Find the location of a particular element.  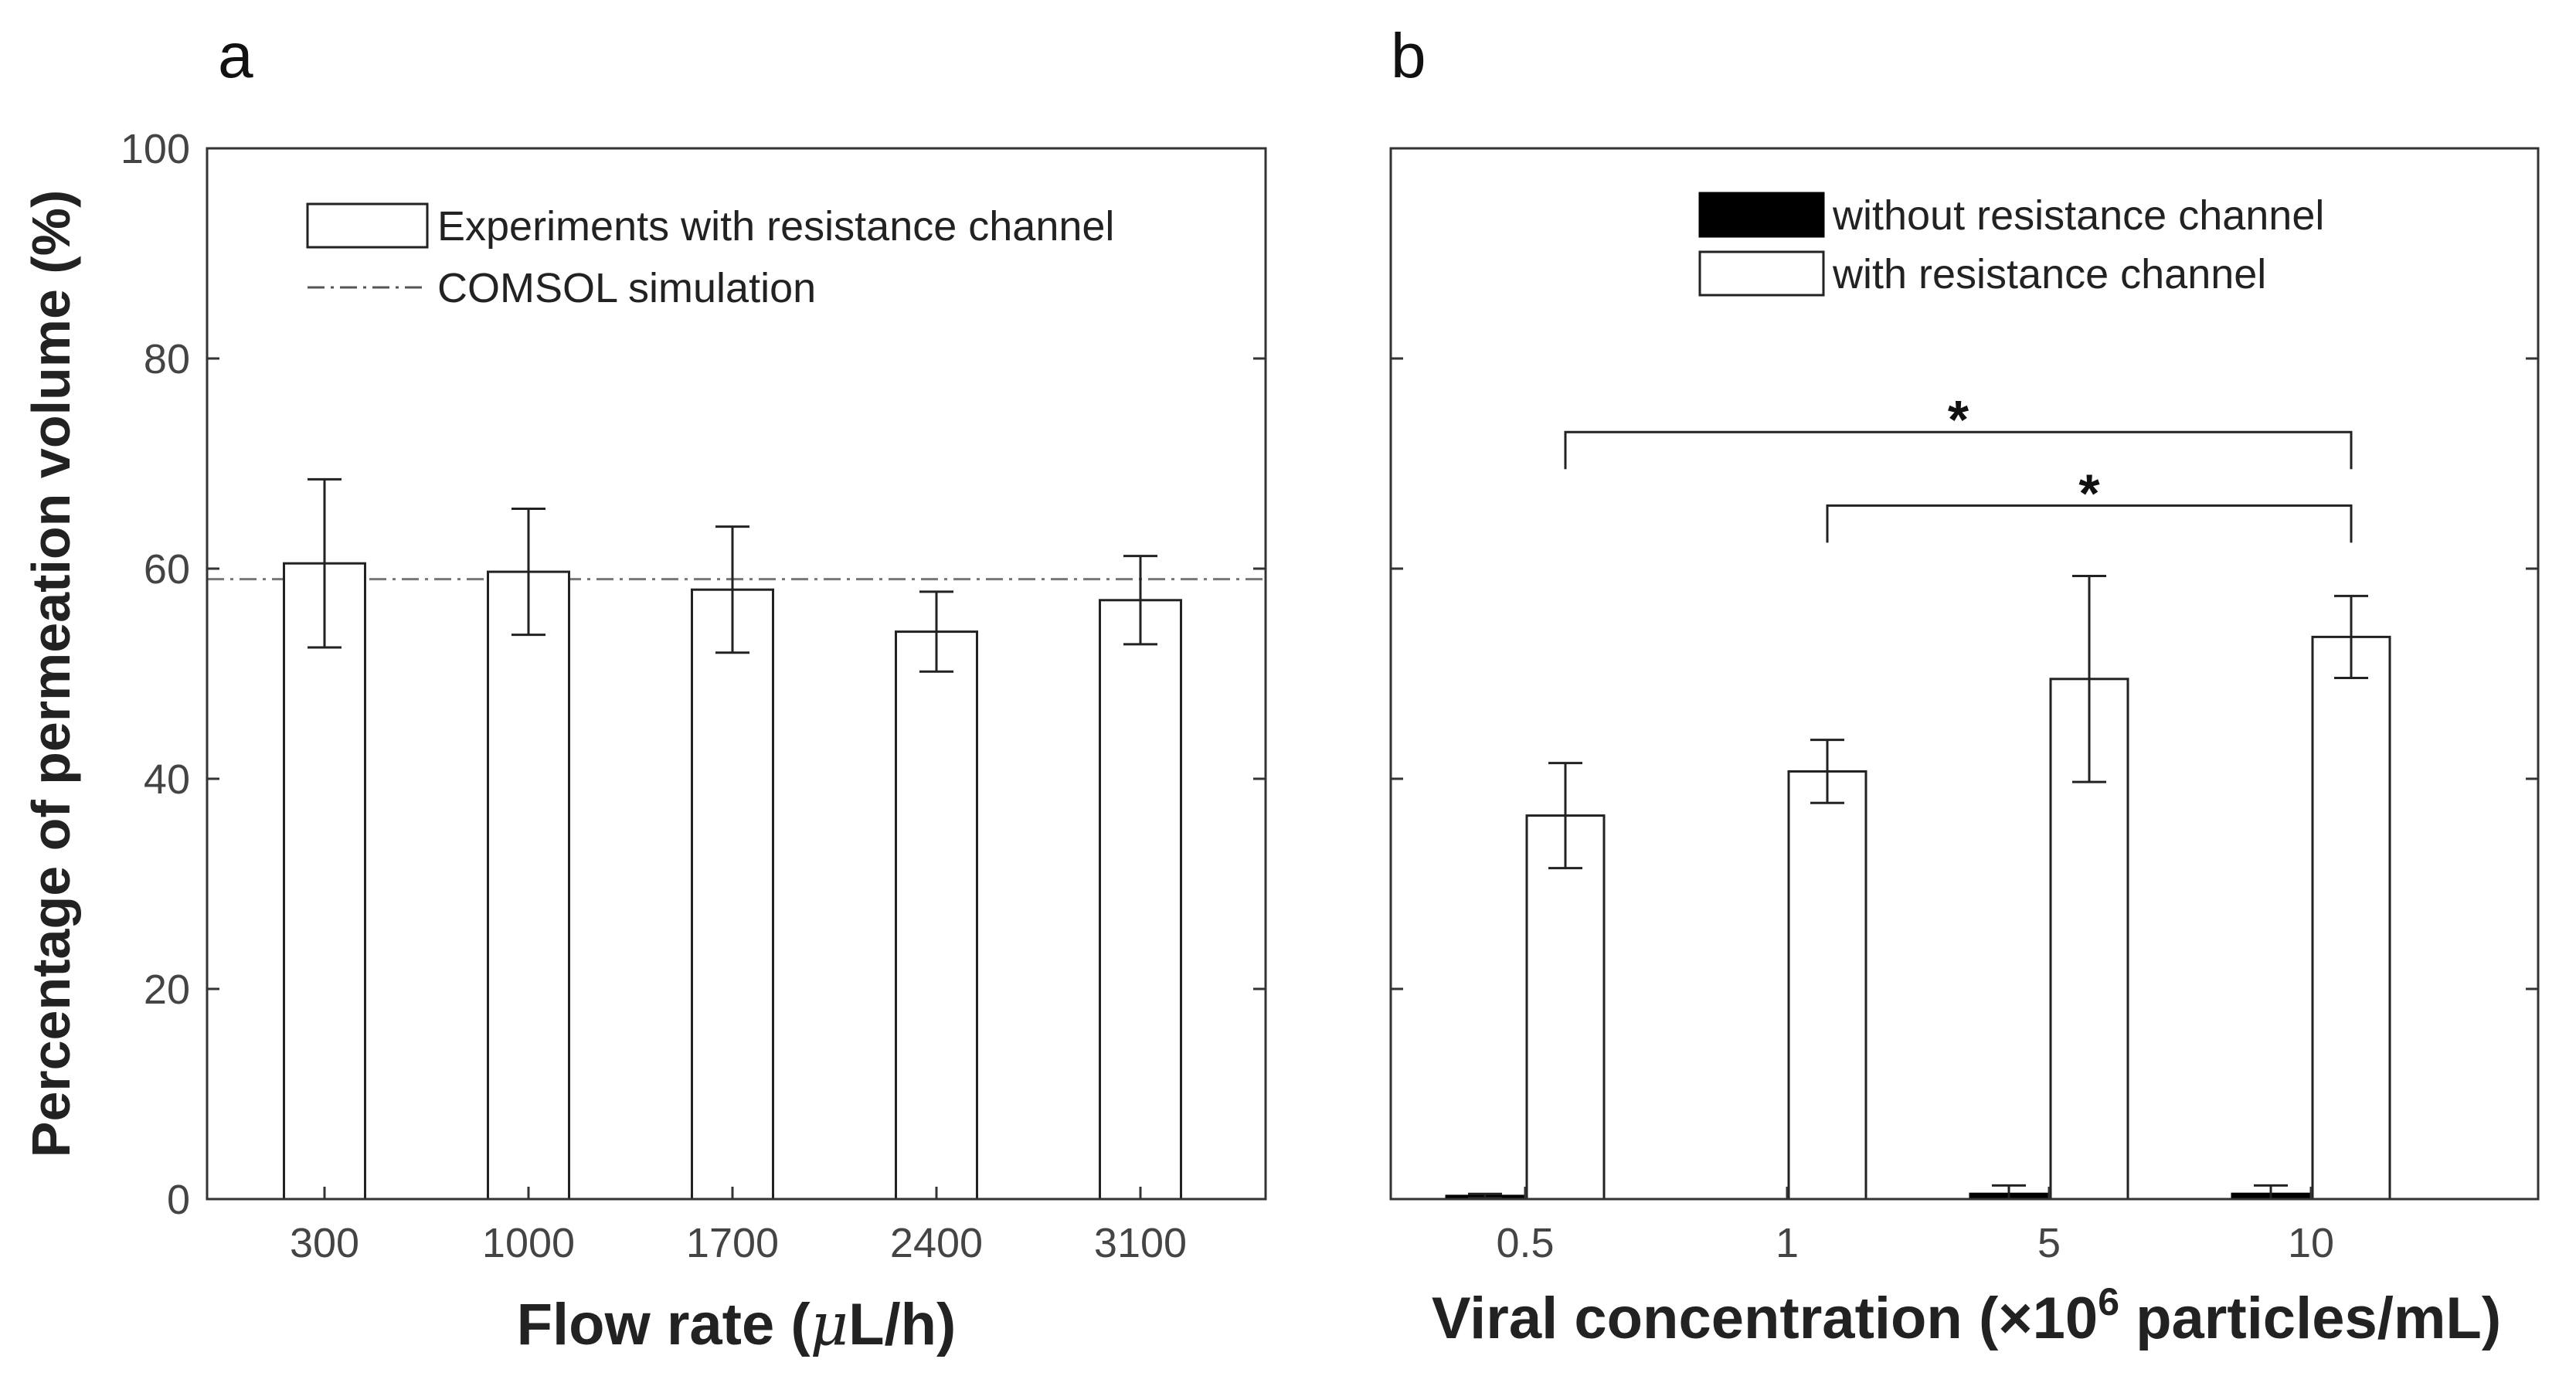

a-xtick-label: 1000 is located at coordinates (528, 1243).